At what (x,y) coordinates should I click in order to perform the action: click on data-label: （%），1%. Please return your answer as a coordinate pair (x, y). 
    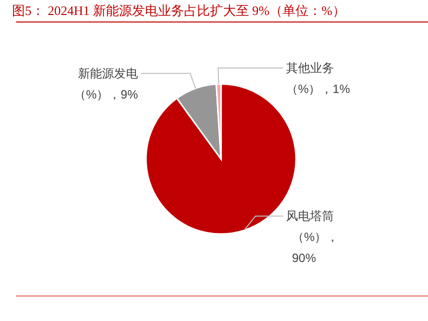
    Looking at the image, I should click on (318, 89).